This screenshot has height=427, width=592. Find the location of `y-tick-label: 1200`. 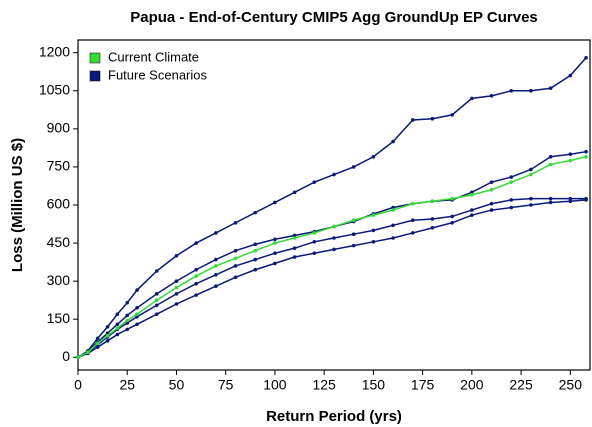

y-tick-label: 1200 is located at coordinates (54, 51).